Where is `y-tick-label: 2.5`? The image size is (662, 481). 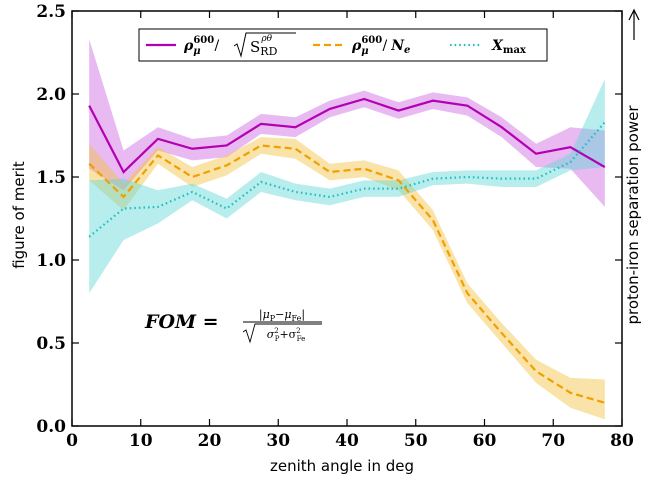
y-tick-label: 2.5 is located at coordinates (51, 12).